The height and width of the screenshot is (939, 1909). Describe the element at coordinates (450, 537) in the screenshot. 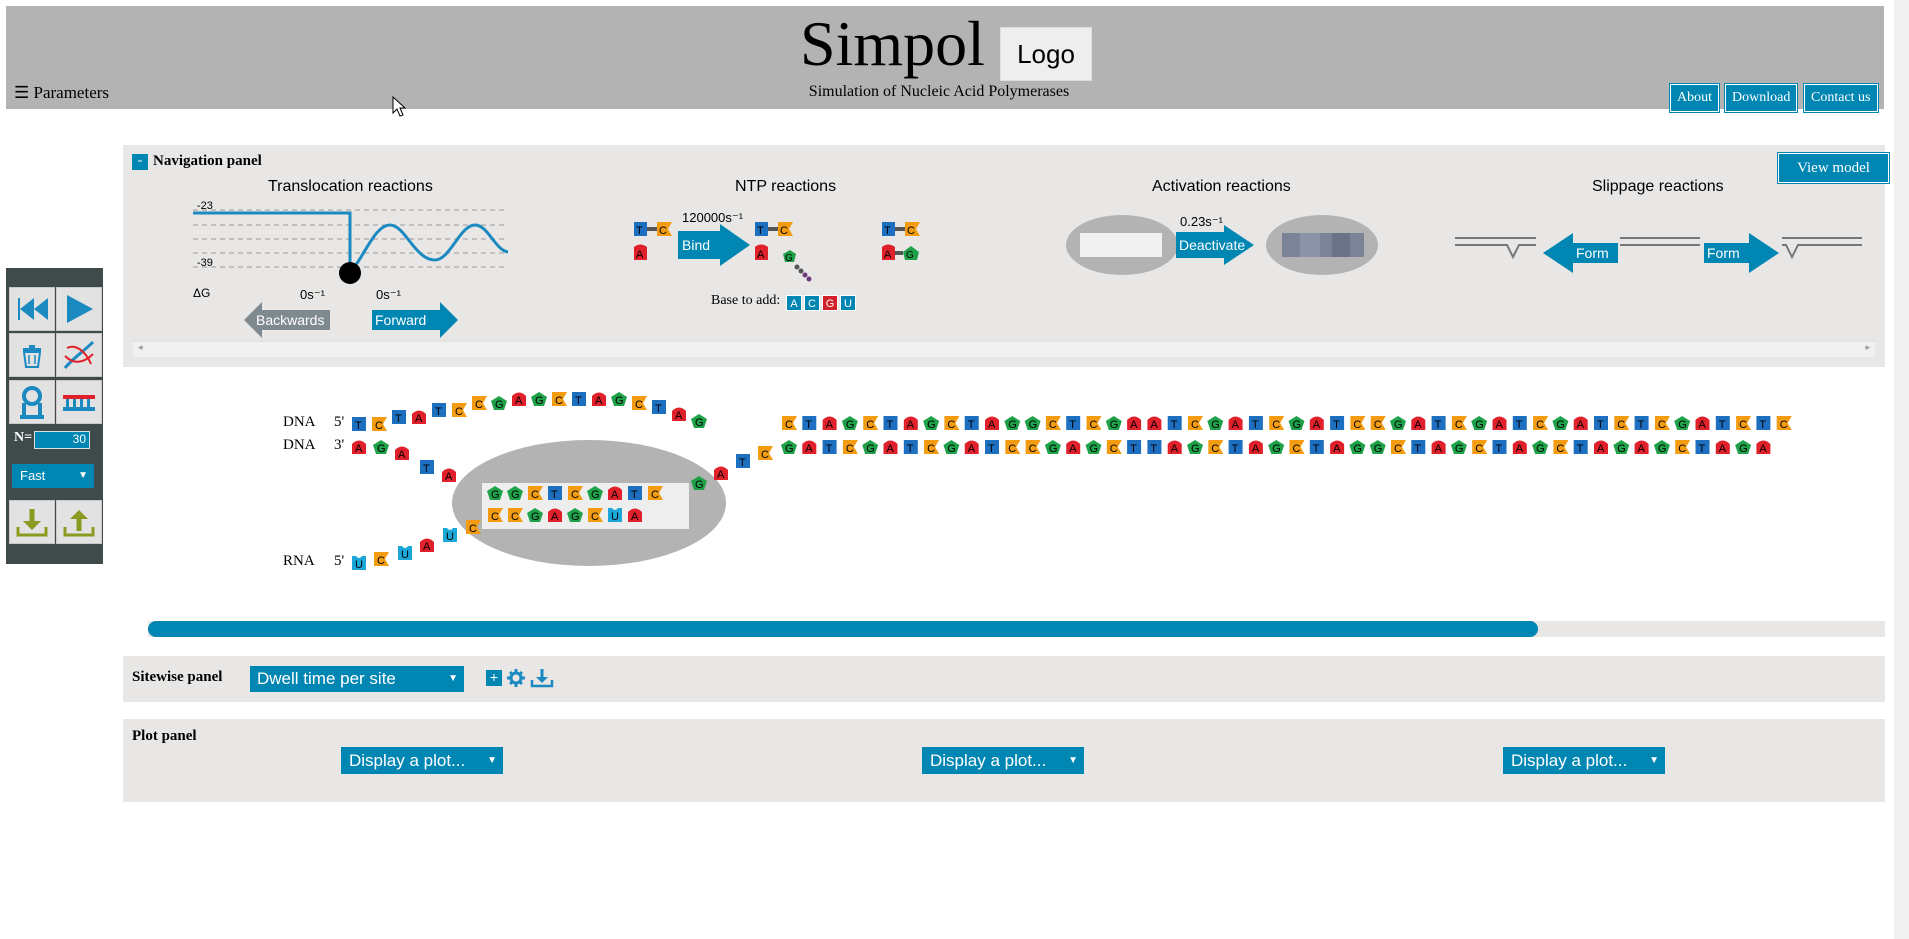

I see `nucleotide-letter: U` at that location.